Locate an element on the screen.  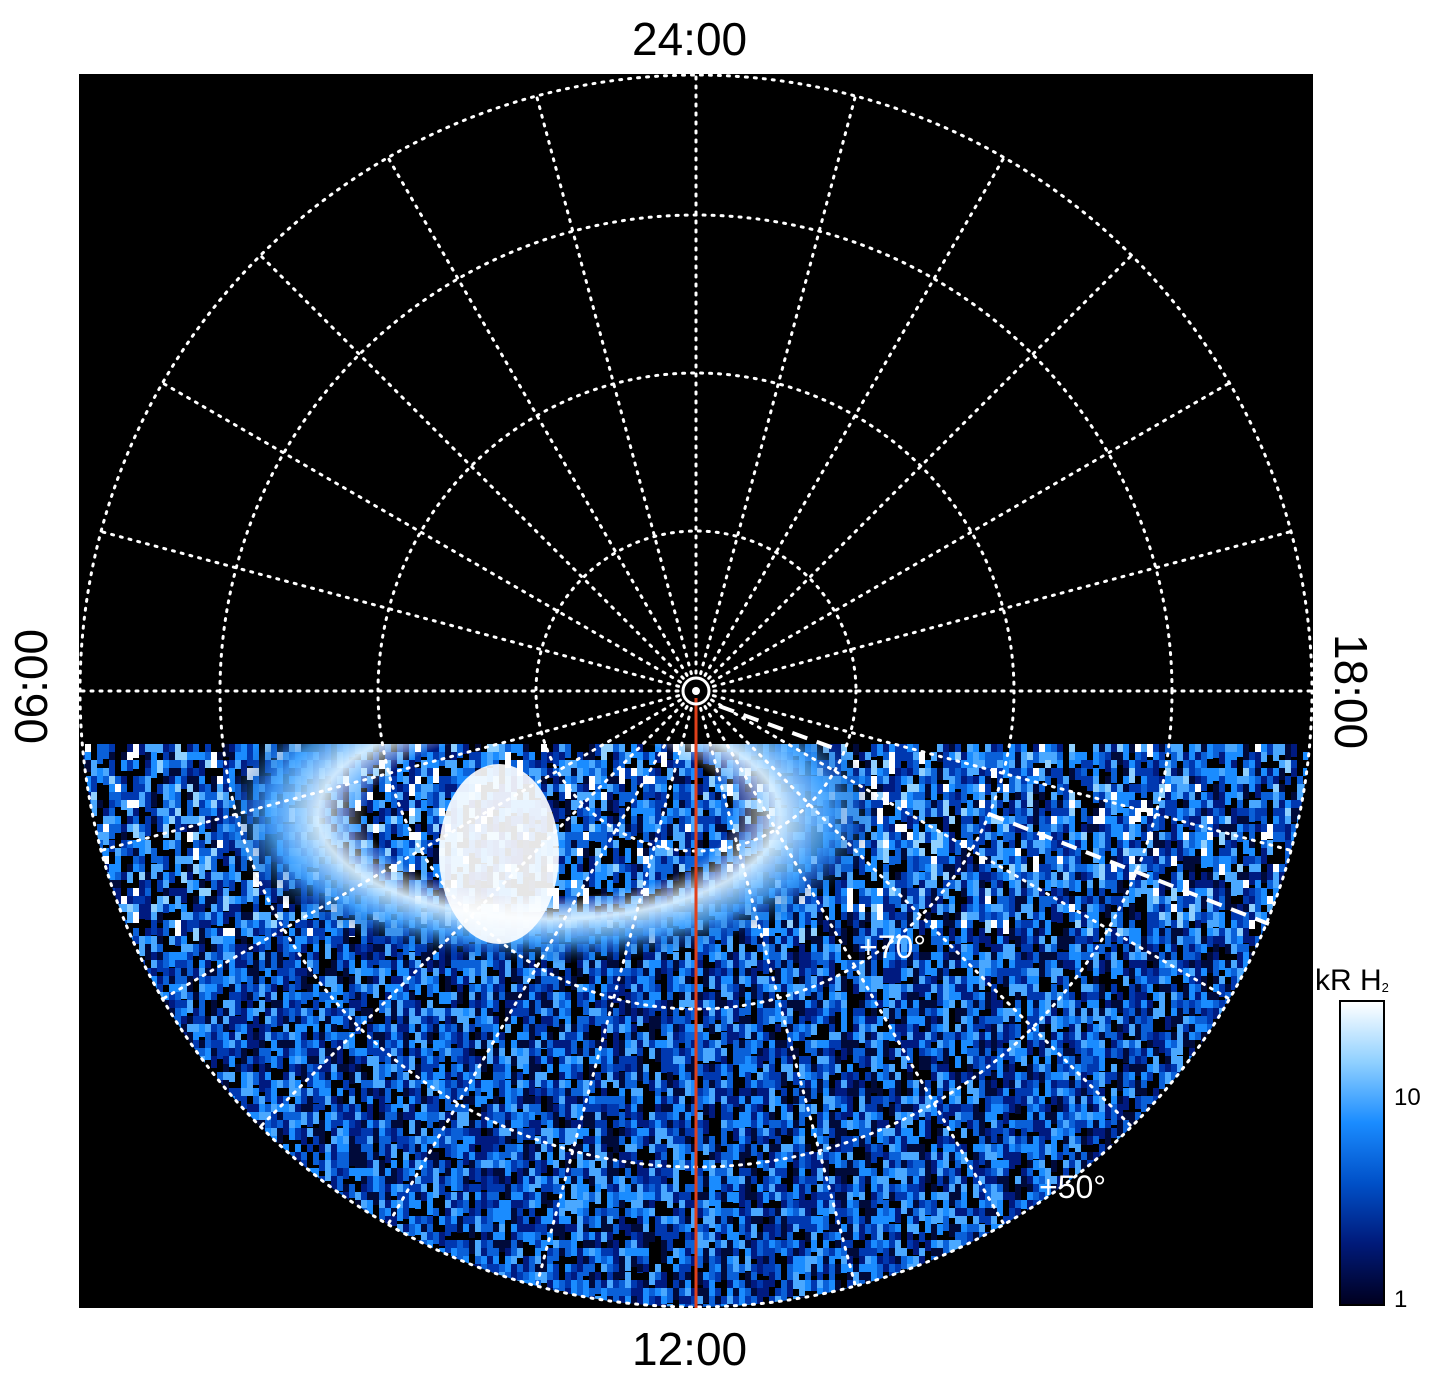
pole-marker-icon is located at coordinates (696, 691).